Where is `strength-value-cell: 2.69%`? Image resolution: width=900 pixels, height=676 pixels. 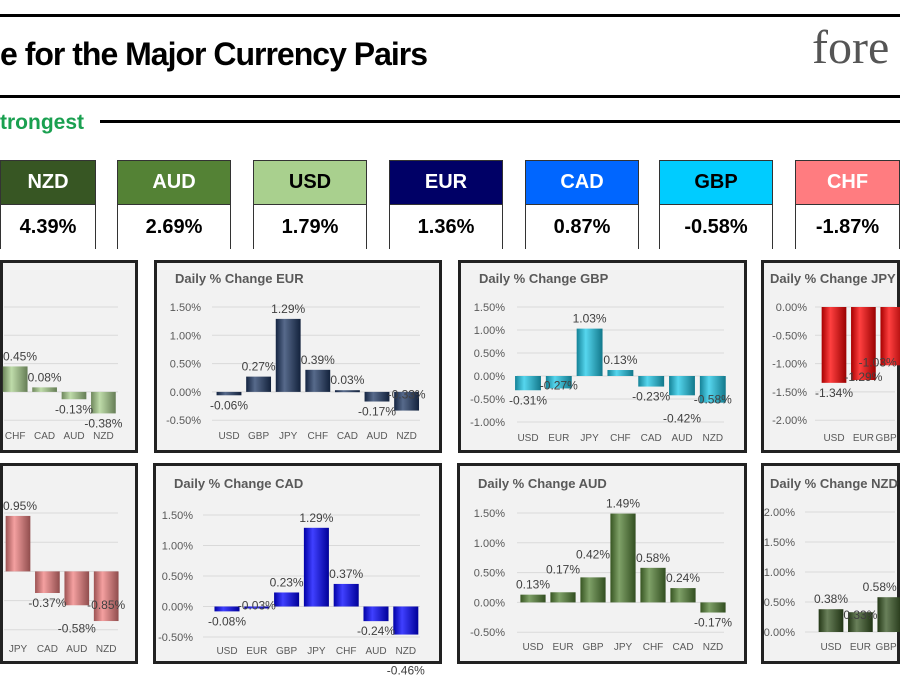 strength-value-cell: 2.69% is located at coordinates (174, 227).